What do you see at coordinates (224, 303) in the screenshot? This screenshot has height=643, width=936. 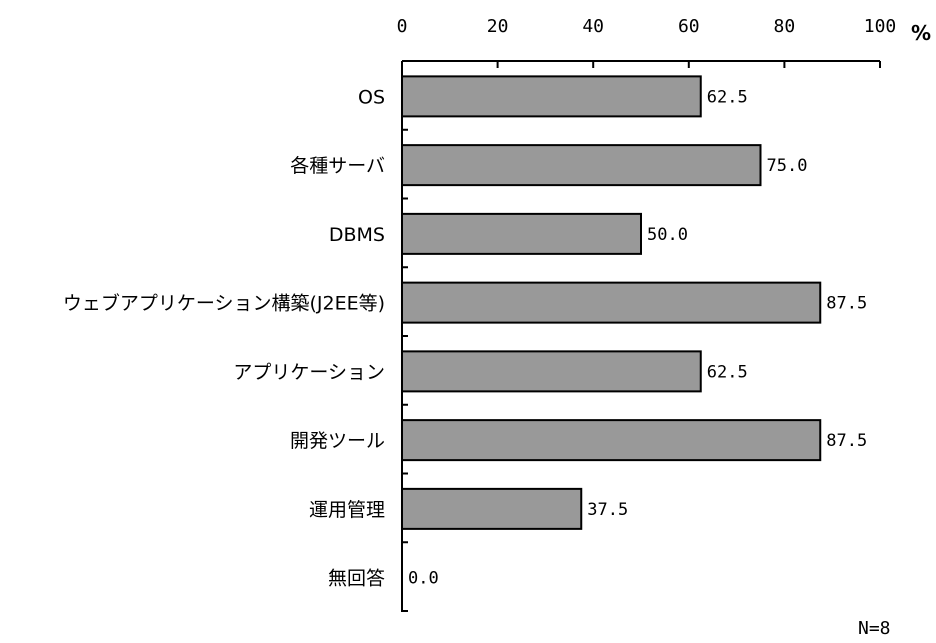 I see `category-label: ウェブアプリケーション構築(J2EE等)` at bounding box center [224, 303].